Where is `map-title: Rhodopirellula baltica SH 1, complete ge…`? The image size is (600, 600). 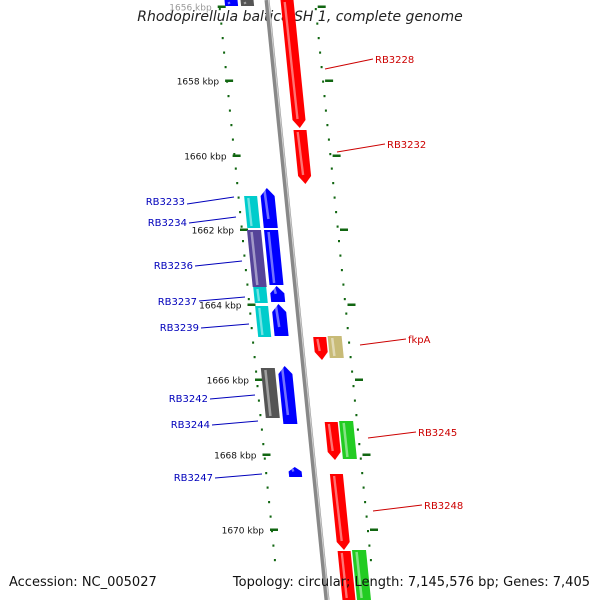 map-title: Rhodopirellula baltica SH 1, complete ge… is located at coordinates (300, 17).